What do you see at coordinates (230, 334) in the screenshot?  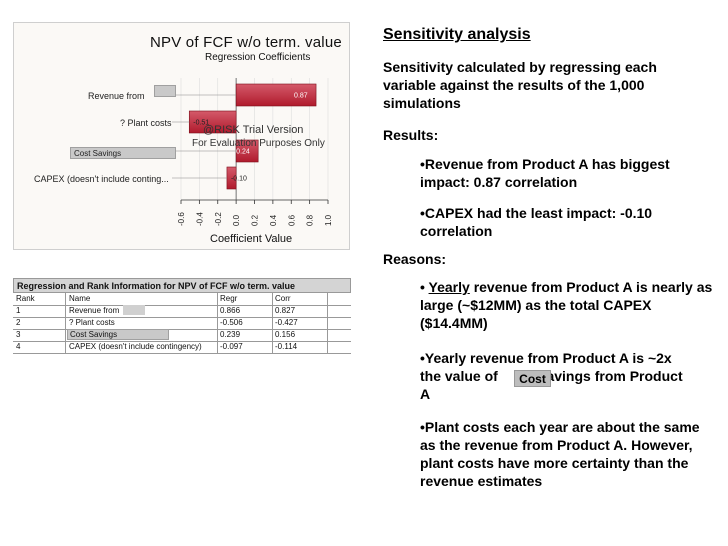 I see `cell-regr: 0.239` at bounding box center [230, 334].